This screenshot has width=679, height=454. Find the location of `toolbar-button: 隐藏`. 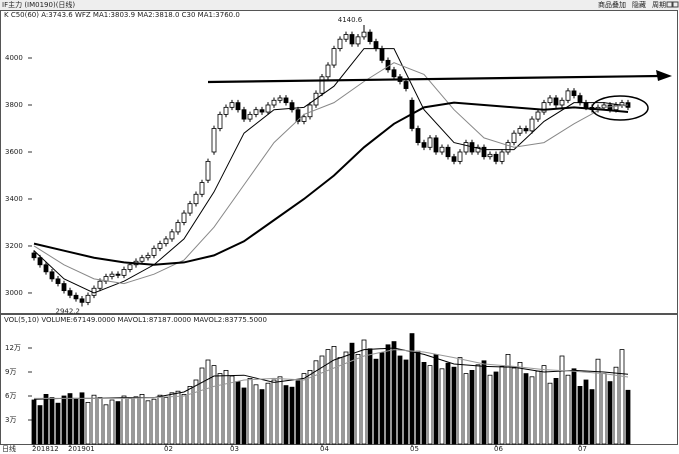

toolbar-button: 隐藏 is located at coordinates (639, 4).